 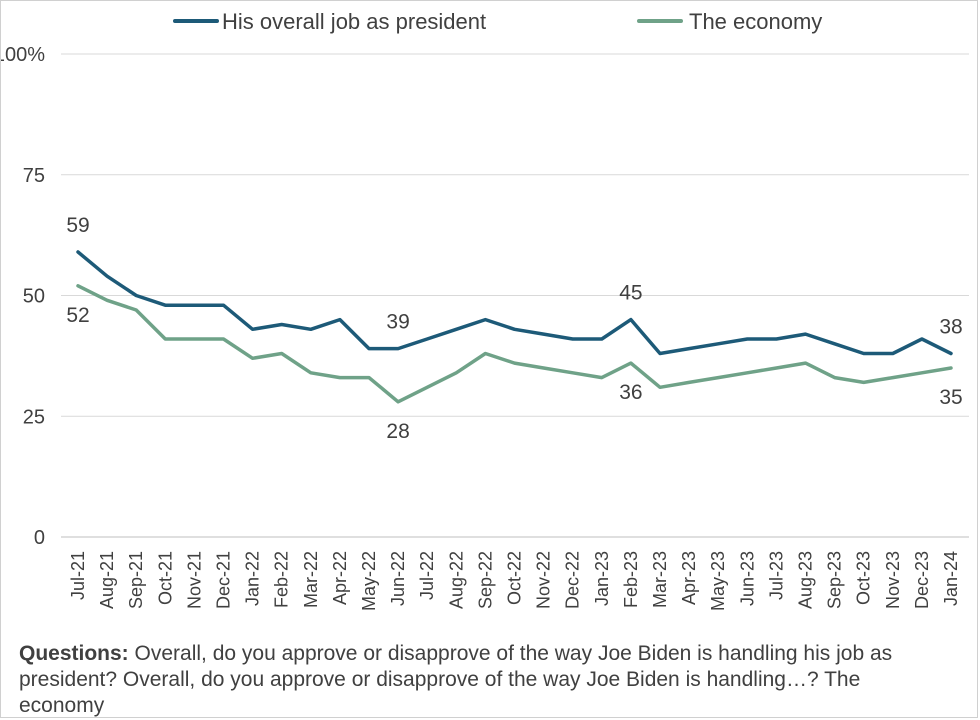 What do you see at coordinates (34, 297) in the screenshot?
I see `y-tick-label: 50` at bounding box center [34, 297].